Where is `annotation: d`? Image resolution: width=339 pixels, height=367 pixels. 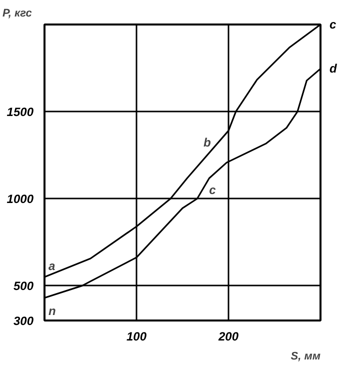
annotation: d is located at coordinates (334, 69).